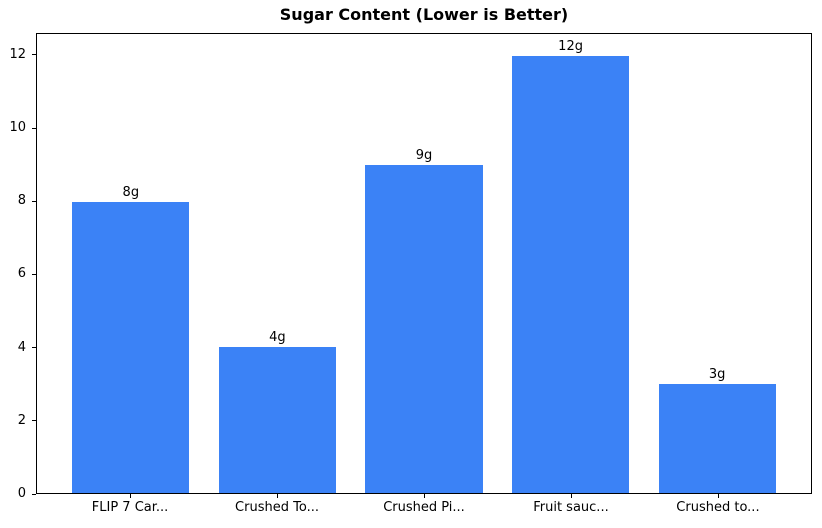  What do you see at coordinates (21, 347) in the screenshot?
I see `y-tick-label: 4` at bounding box center [21, 347].